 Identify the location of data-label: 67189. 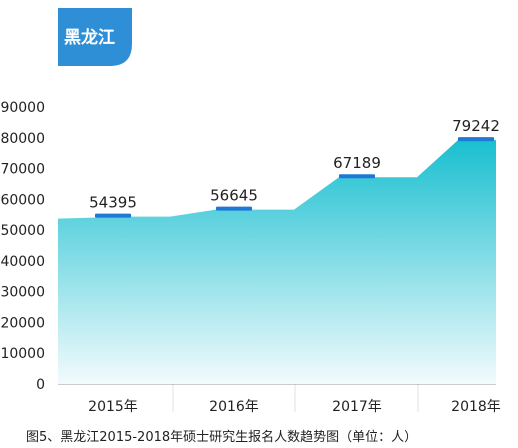
(357, 163).